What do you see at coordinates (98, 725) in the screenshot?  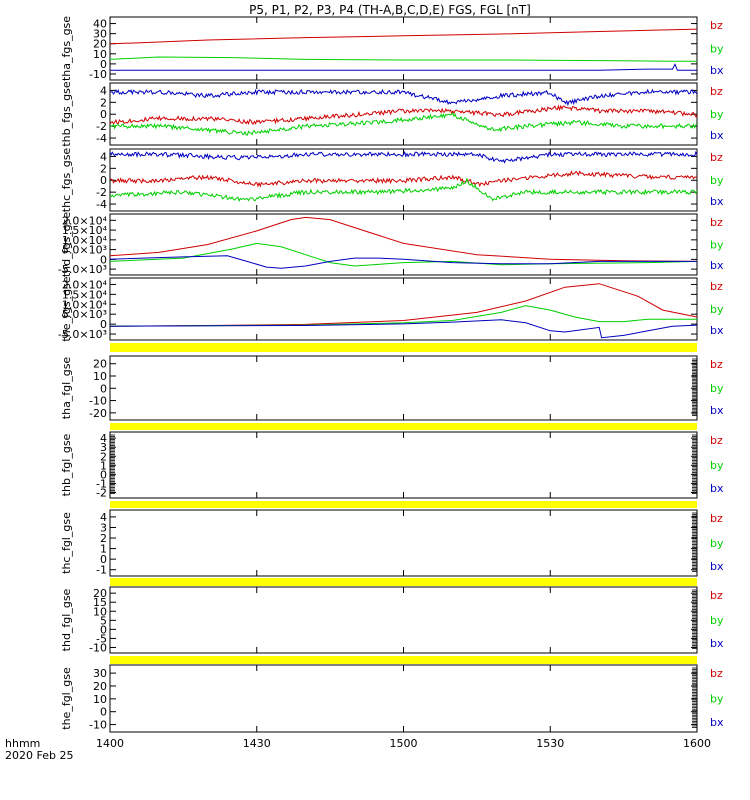 I see `y-tick-label-the_fgl_gse-0: -10` at bounding box center [98, 725].